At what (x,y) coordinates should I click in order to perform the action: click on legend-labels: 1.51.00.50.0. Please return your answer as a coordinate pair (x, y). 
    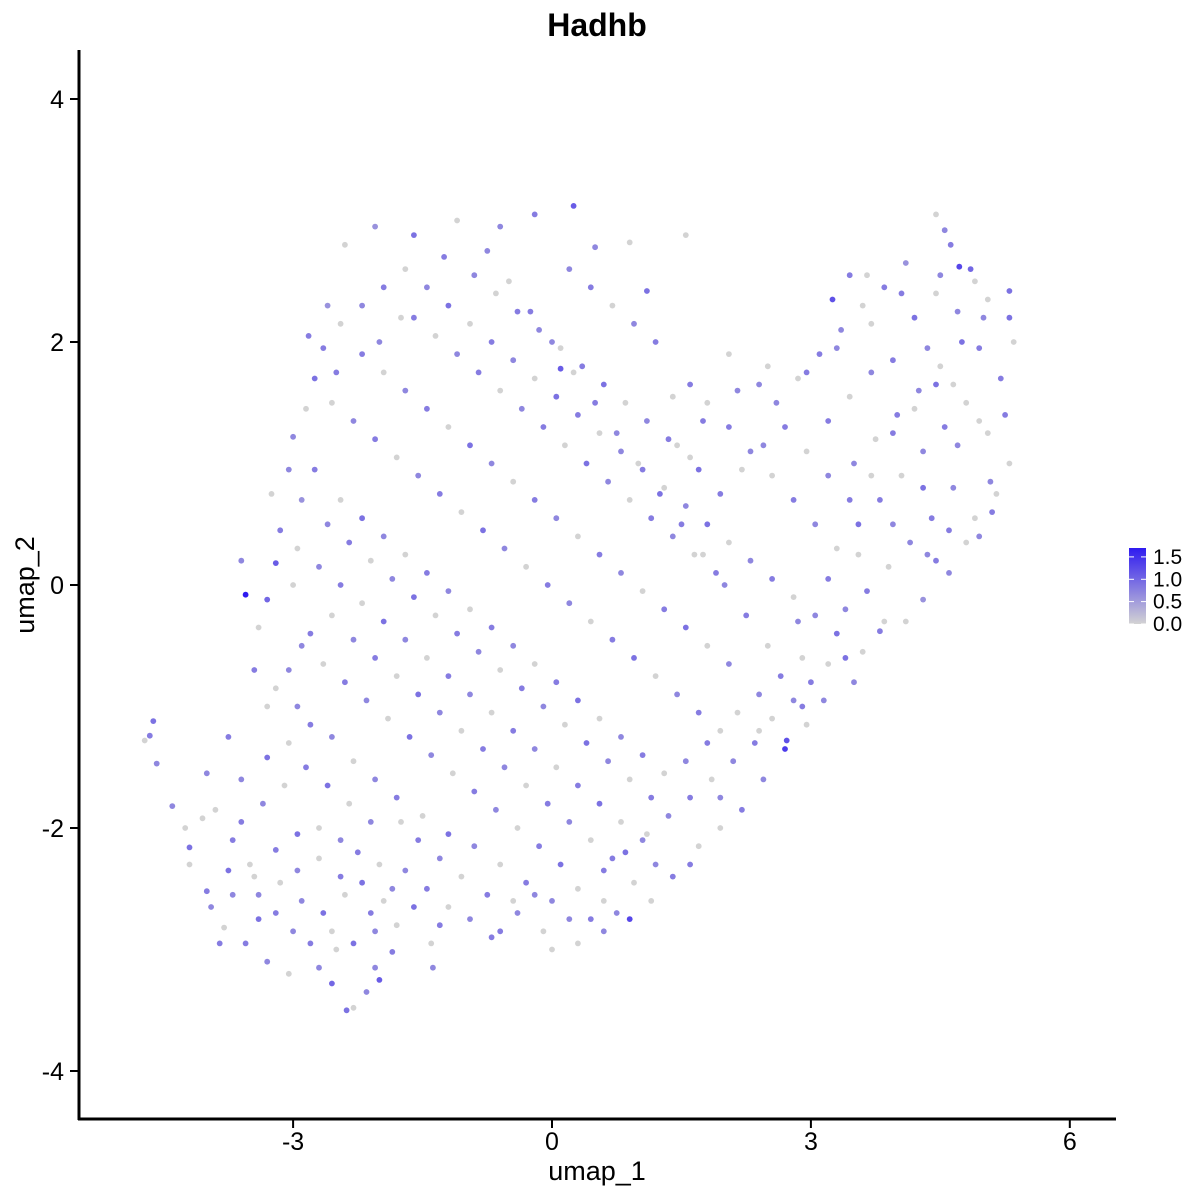
    Looking at the image, I should click on (1155, 591).